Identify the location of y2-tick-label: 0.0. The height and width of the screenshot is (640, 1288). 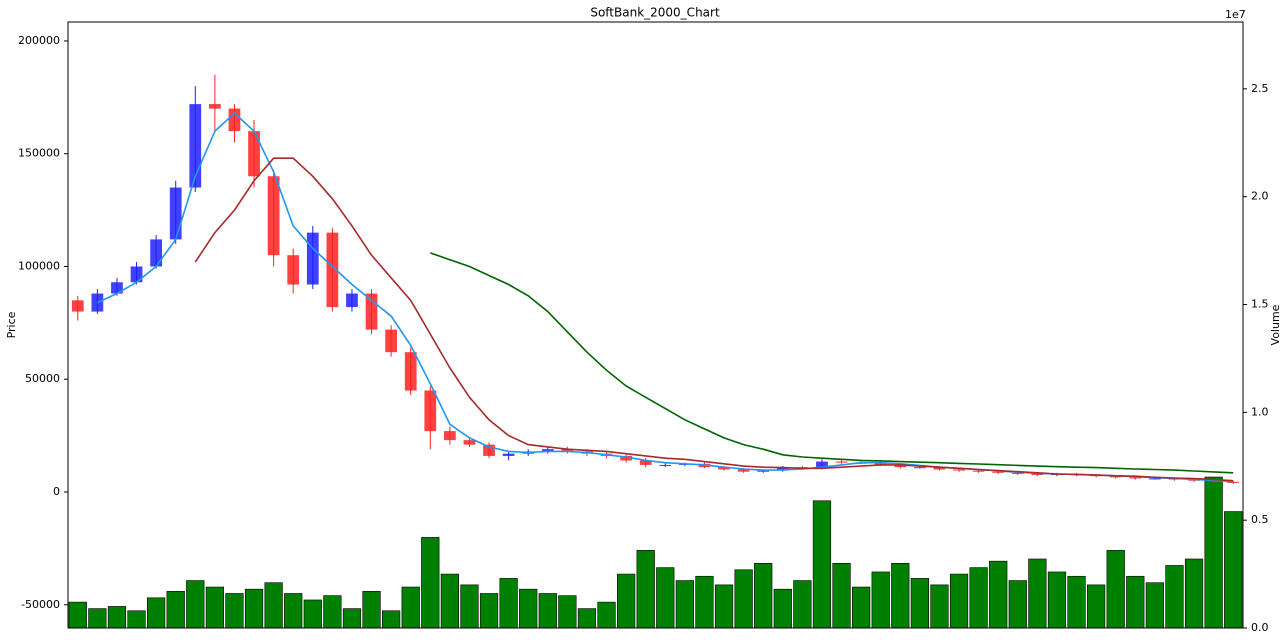
(1260, 627).